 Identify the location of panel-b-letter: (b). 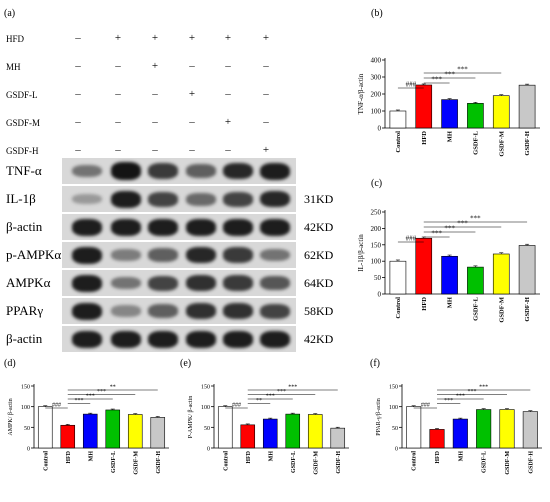
(377, 13).